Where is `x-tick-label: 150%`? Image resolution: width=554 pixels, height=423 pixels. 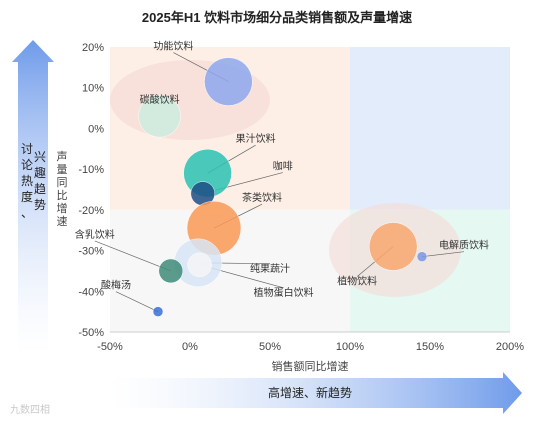
x-tick-label: 150% is located at coordinates (430, 347).